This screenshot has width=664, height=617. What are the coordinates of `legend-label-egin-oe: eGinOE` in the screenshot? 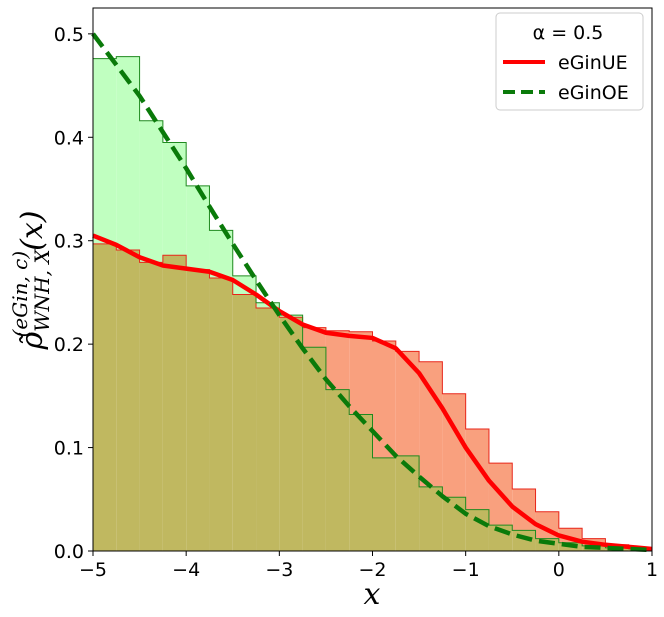 It's located at (593, 93).